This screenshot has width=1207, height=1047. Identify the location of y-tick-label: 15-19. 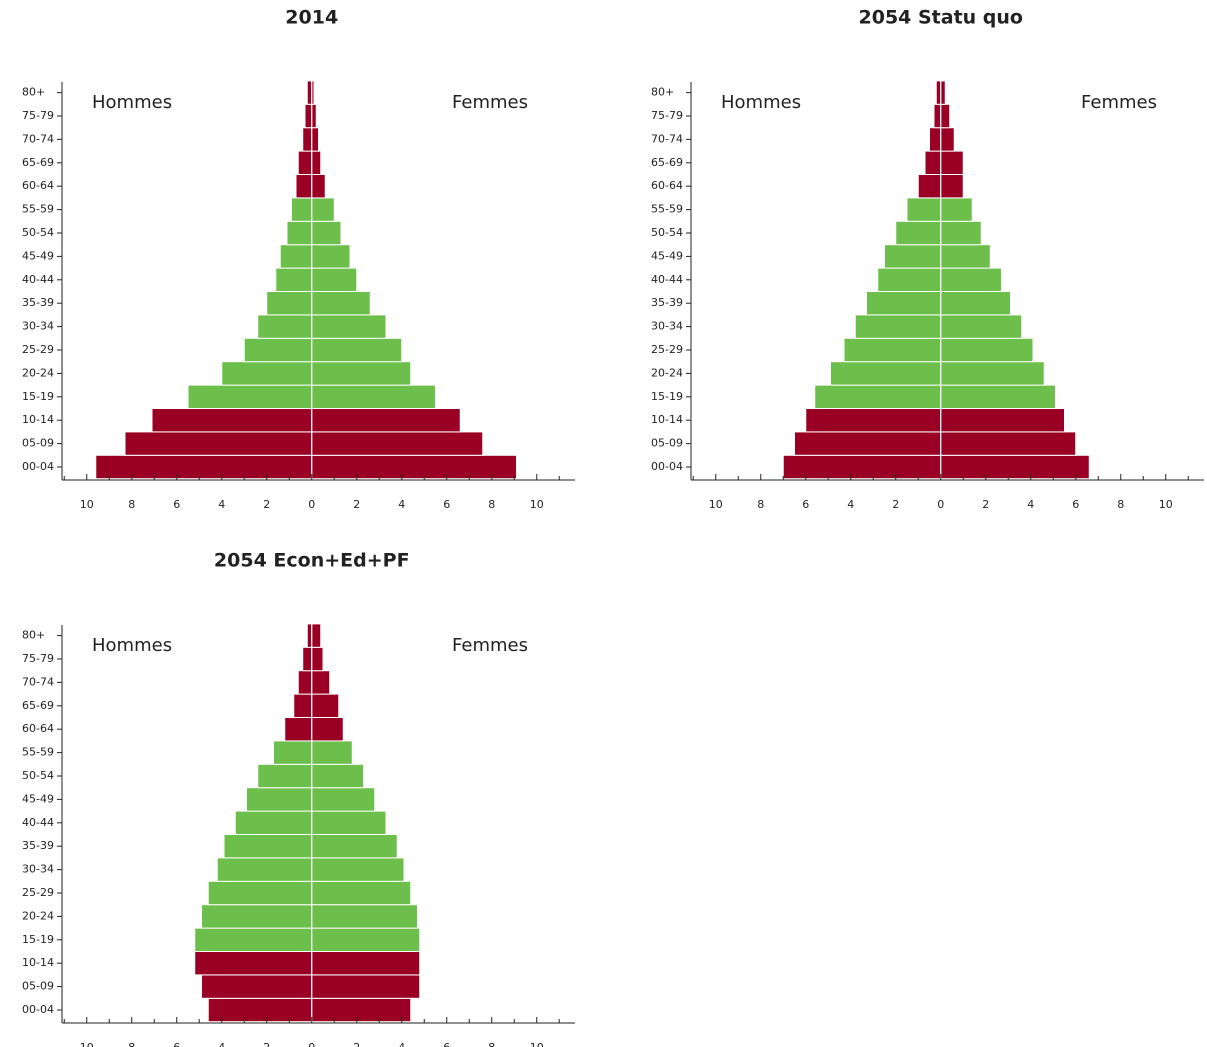
(38, 939).